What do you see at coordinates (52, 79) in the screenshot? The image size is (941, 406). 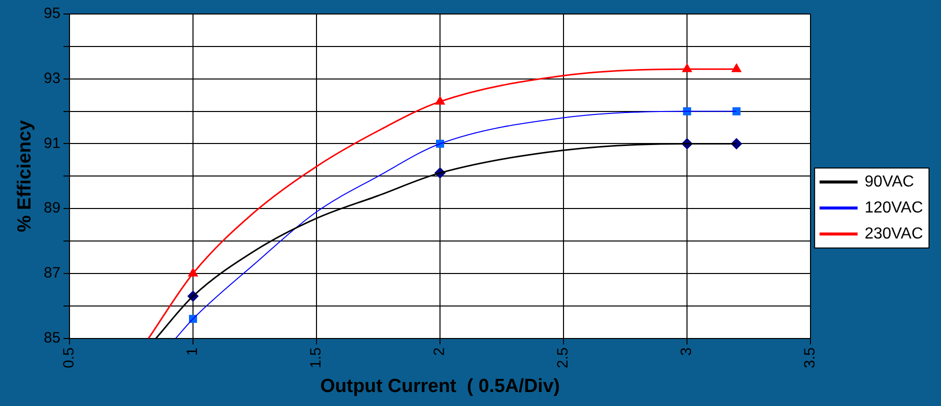 I see `y-tick-label: 93` at bounding box center [52, 79].